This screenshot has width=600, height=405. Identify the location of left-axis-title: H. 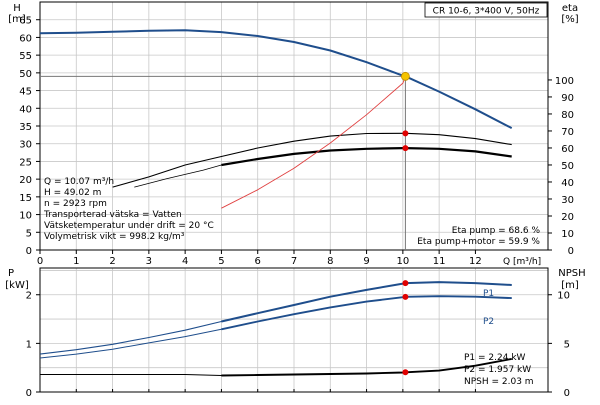
(17, 8).